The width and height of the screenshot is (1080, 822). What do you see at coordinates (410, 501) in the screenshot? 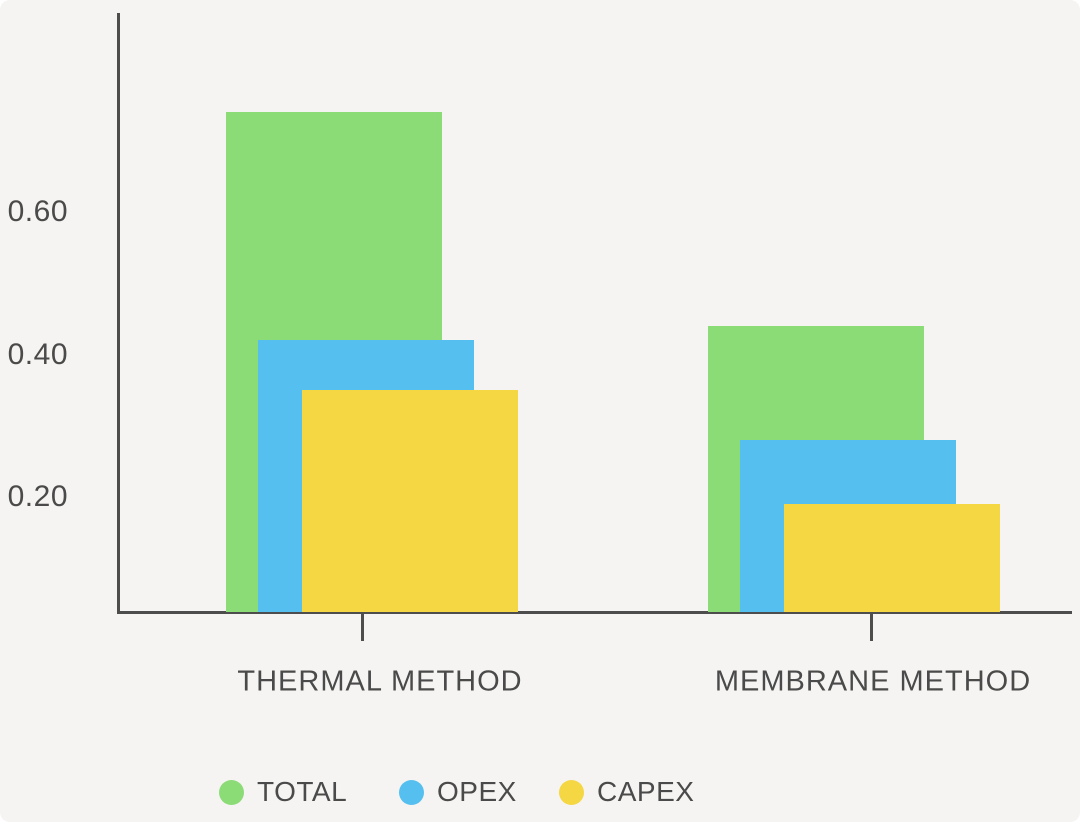
I see `bar-capex-thermal-method` at bounding box center [410, 501].